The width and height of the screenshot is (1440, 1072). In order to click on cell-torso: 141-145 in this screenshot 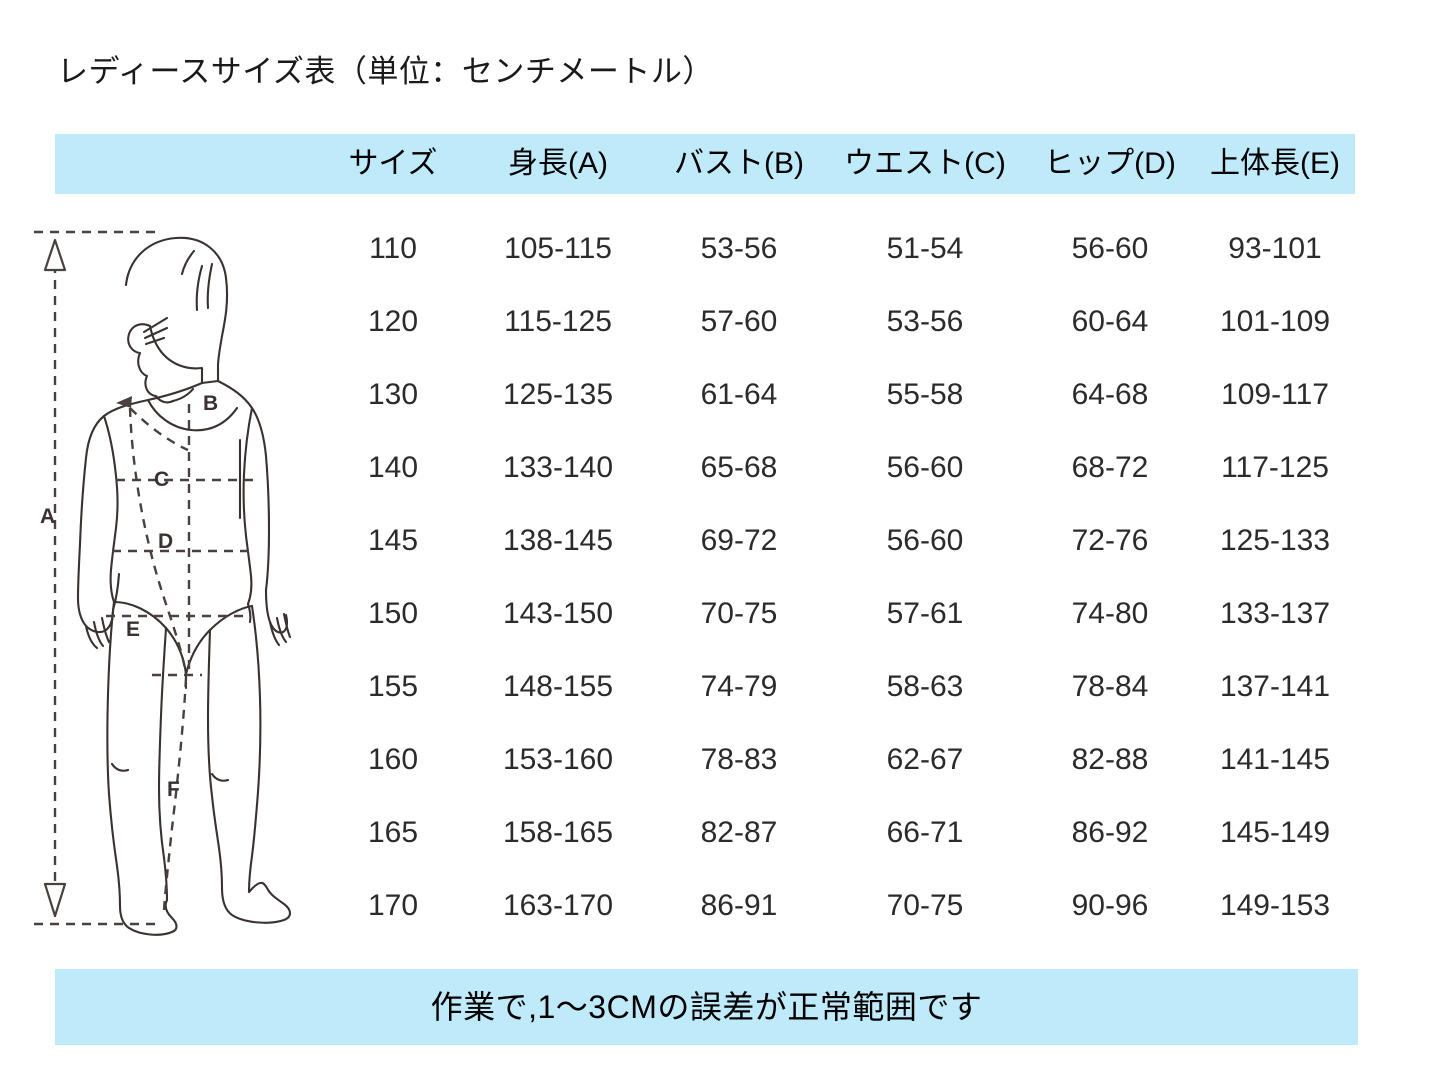, I will do `click(1275, 759)`.